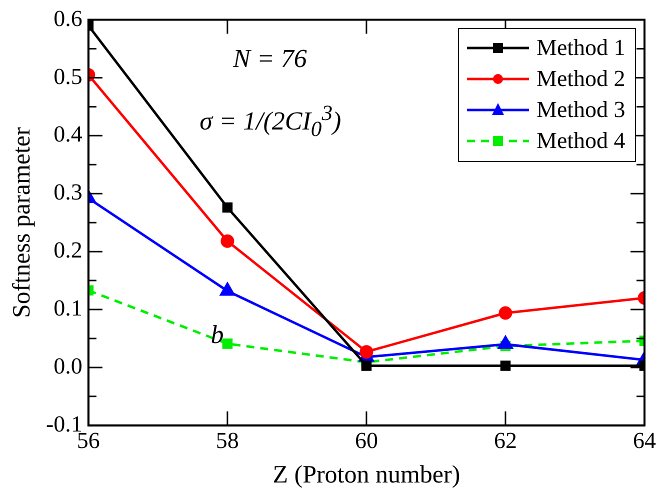 This screenshot has width=659, height=495. I want to click on legend-label: Method 1, so click(581, 48).